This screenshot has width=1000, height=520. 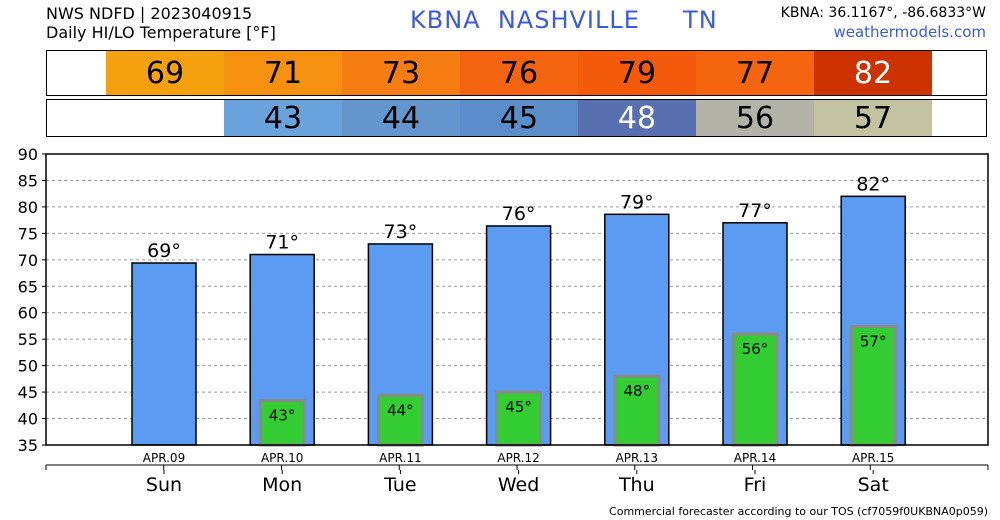 What do you see at coordinates (873, 341) in the screenshot?
I see `lo-bar-label: 57°` at bounding box center [873, 341].